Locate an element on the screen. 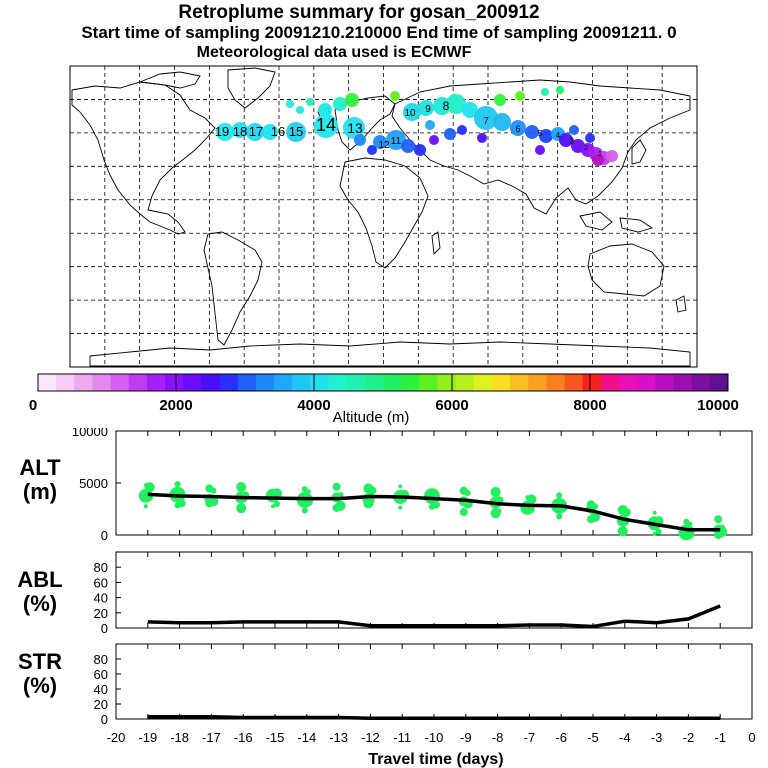 This screenshot has height=768, width=768. series-line-str is located at coordinates (434, 718).